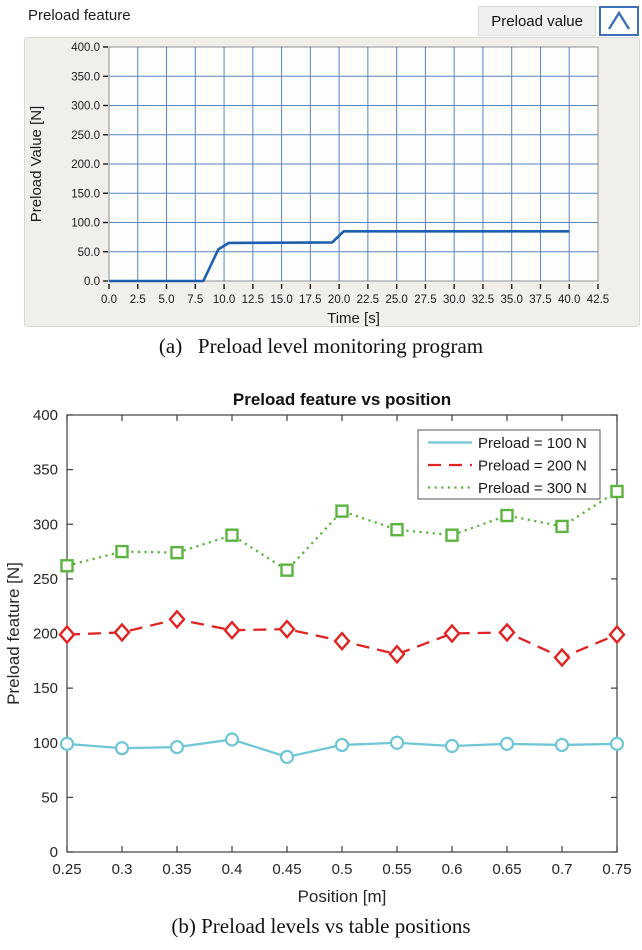 The image size is (642, 950). Describe the element at coordinates (49, 797) in the screenshot. I see `svg-text: 50` at that location.